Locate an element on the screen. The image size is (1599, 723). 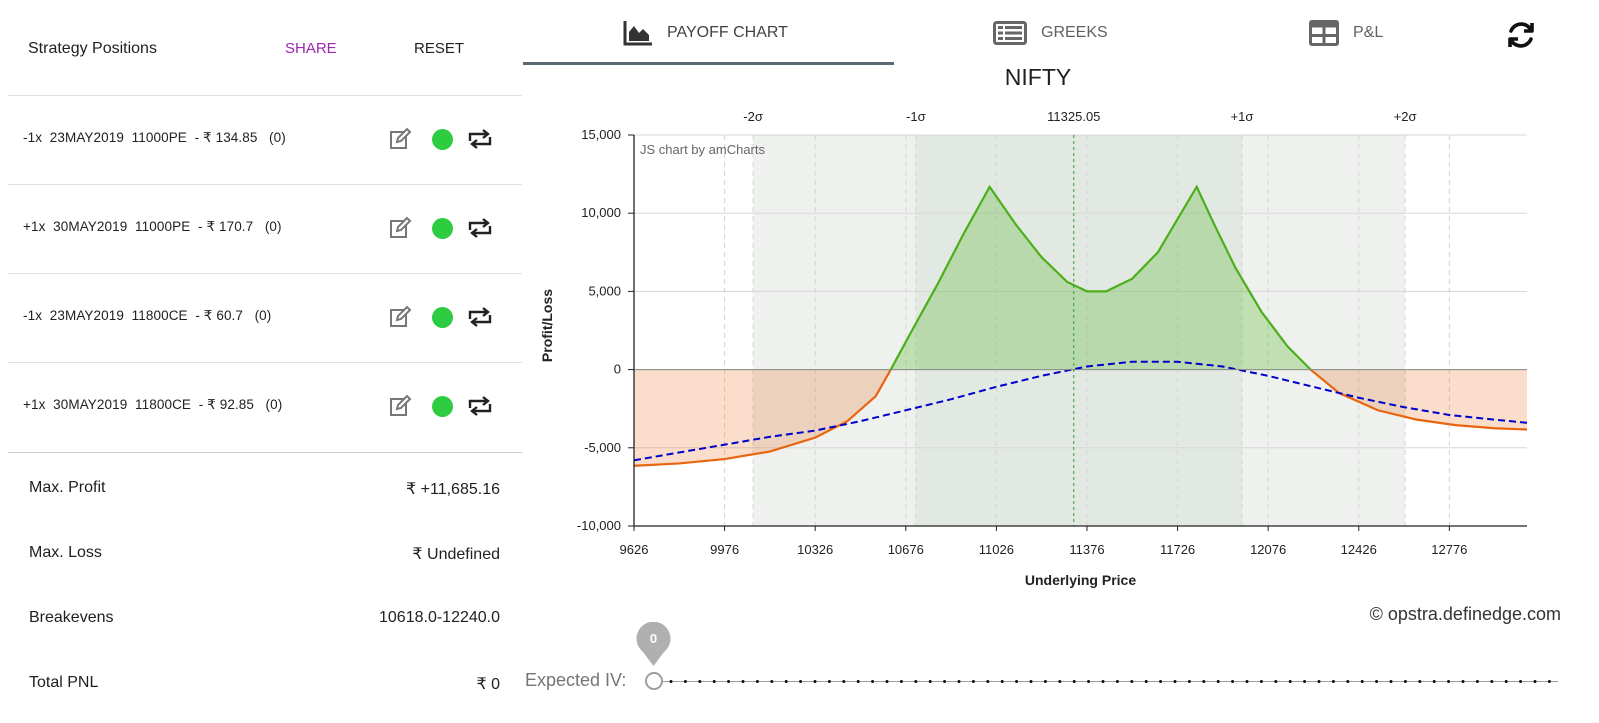
refresh-icon is located at coordinates (1521, 35).